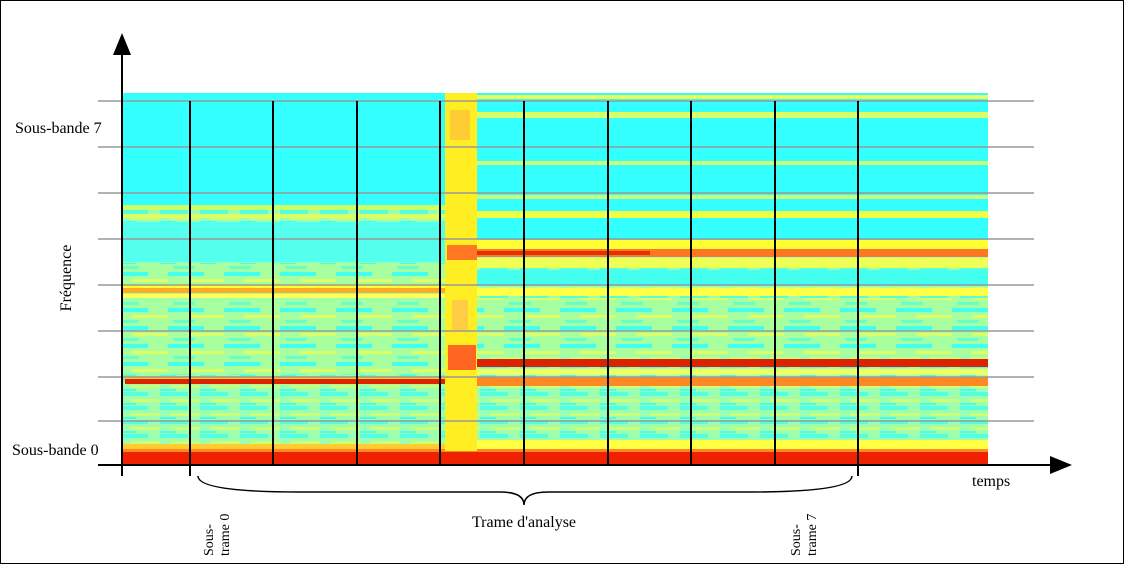 The height and width of the screenshot is (564, 1124). Describe the element at coordinates (991, 481) in the screenshot. I see `x-axis-label: temps` at that location.